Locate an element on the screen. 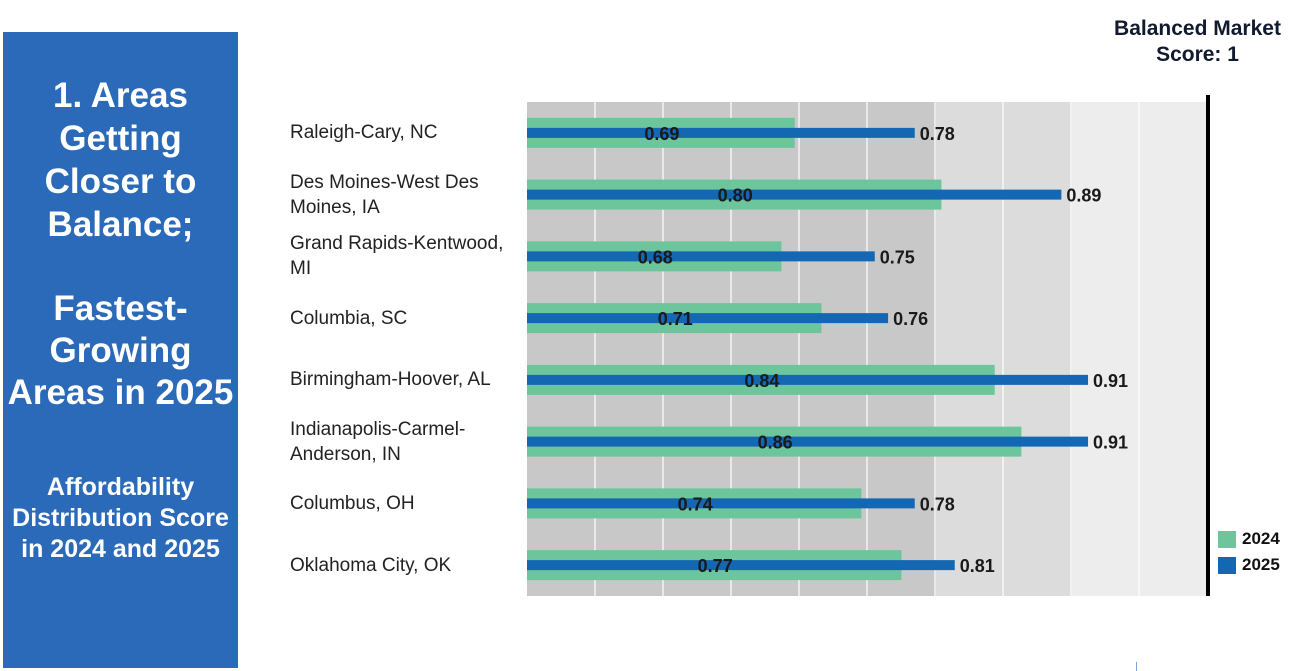 This screenshot has width=1300, height=671. panel-heading-areas-closer: 1. Areas Getting Closer to Balance; is located at coordinates (120, 160).